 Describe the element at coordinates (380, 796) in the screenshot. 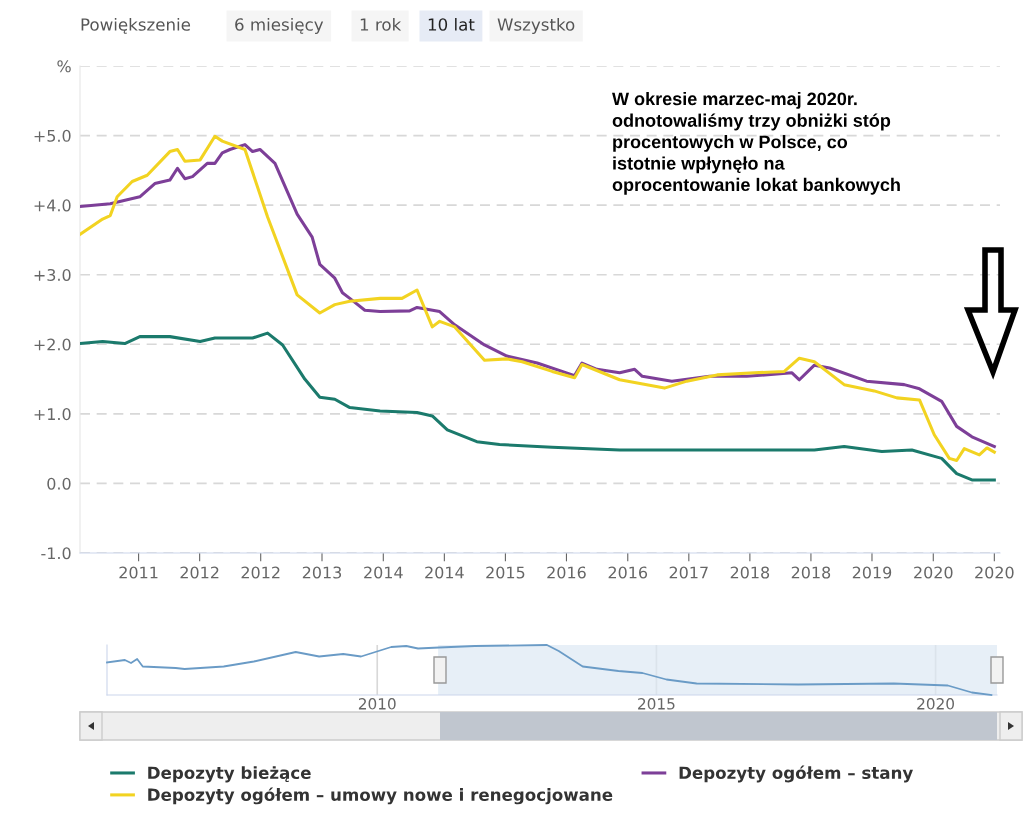

I see `legend-label: Depozyty ogółem – umowy nowe i renegocjowane` at that location.